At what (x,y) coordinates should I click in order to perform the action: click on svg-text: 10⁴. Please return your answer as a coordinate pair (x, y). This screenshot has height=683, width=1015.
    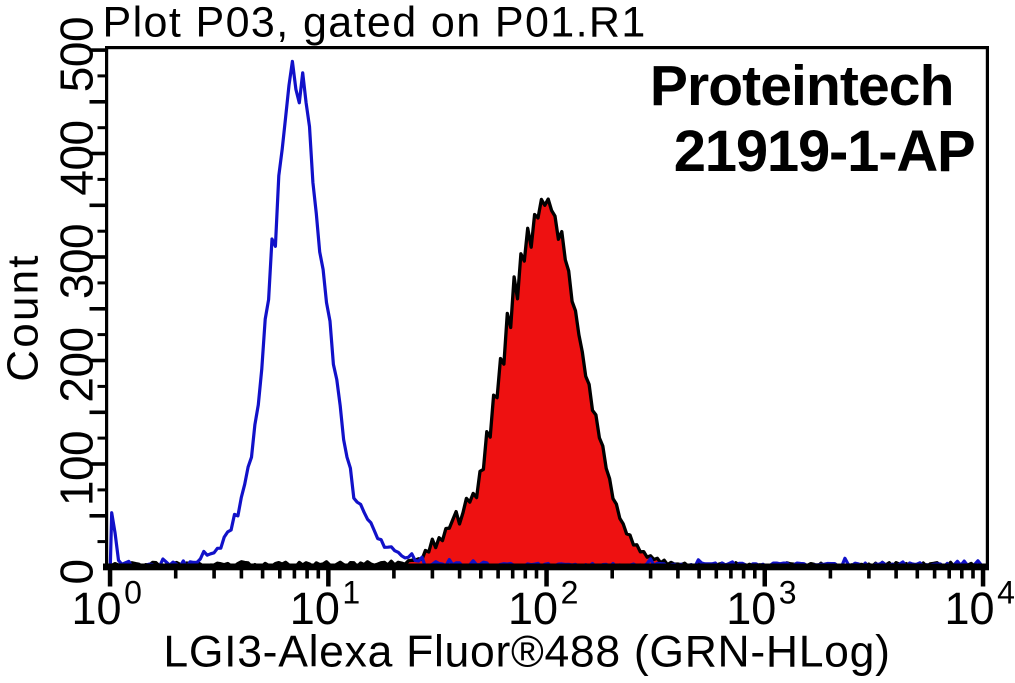
    Looking at the image, I should click on (980, 605).